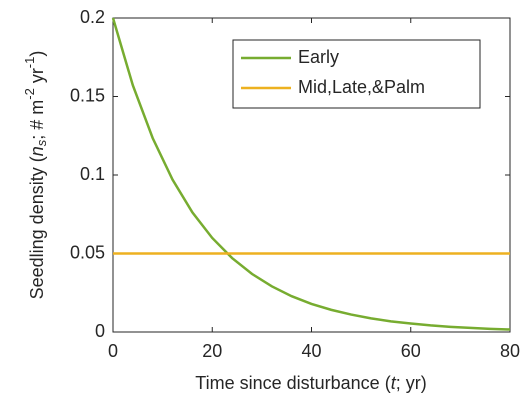  What do you see at coordinates (92, 17) in the screenshot?
I see `y-tick-label: 0.2` at bounding box center [92, 17].